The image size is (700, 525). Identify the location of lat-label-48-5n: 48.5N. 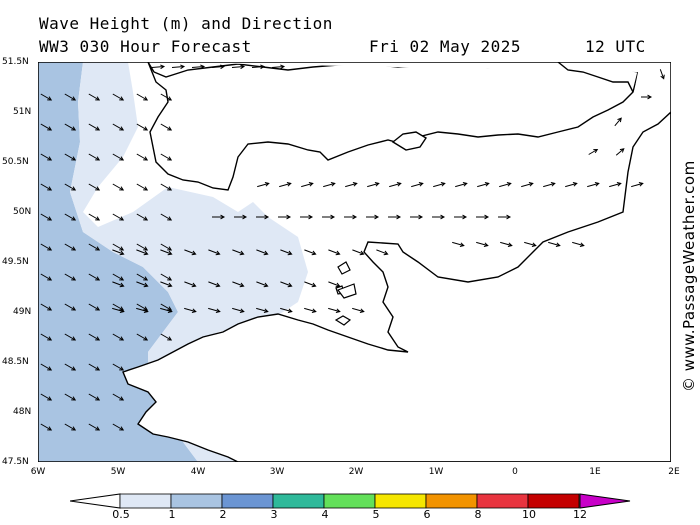
(15, 362).